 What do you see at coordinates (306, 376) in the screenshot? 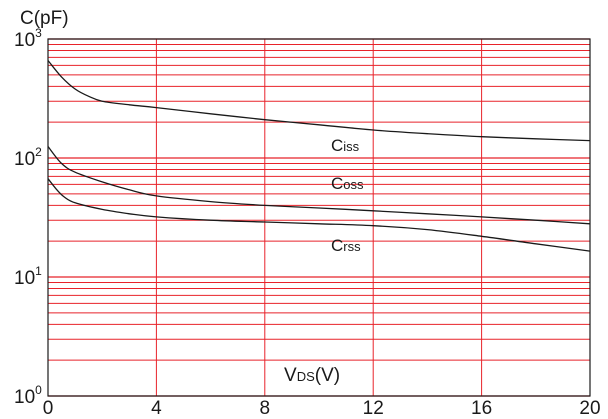
I see `x-axis-label-sub: DS` at bounding box center [306, 376].